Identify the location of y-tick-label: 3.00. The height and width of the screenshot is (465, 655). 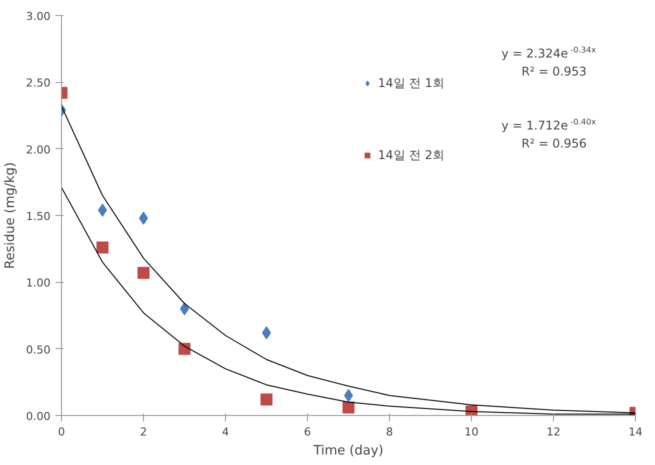
(38, 16).